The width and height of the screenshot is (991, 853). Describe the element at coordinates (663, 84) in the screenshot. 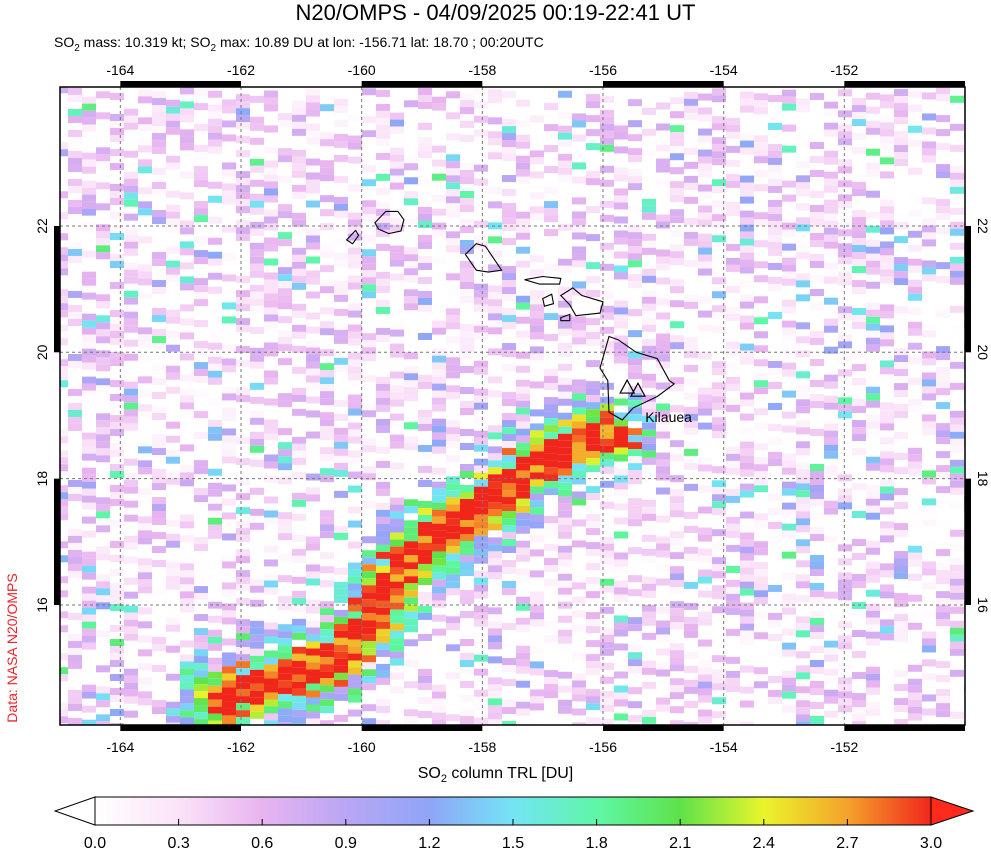

I see `border-bar-top` at that location.